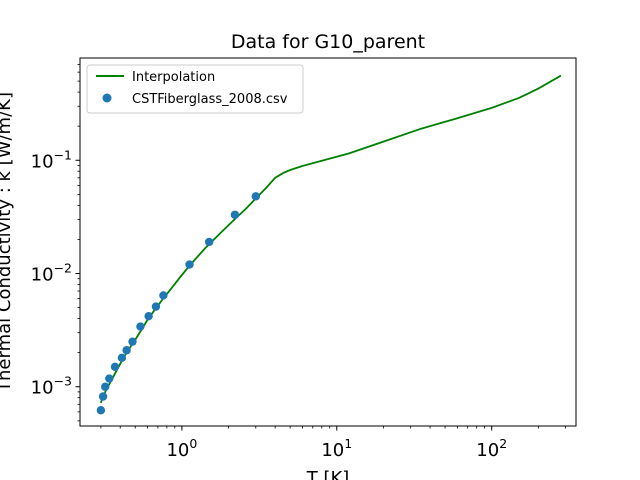  I want to click on legend-label-csv: CSTFiberglass_2008.csv, so click(210, 99).